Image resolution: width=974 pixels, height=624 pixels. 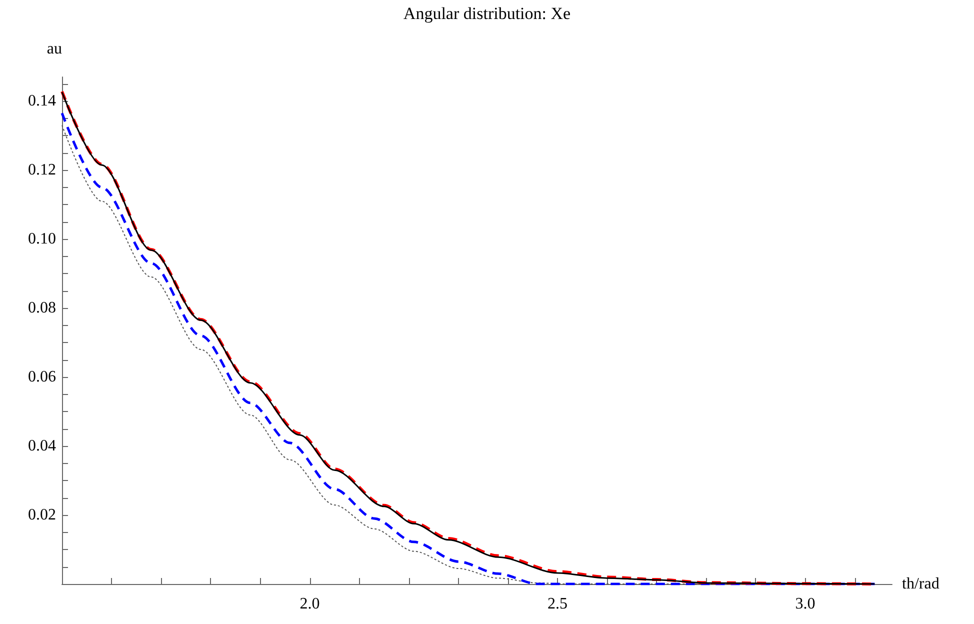 I want to click on y-tick-label: 0.08, so click(x=42, y=308).